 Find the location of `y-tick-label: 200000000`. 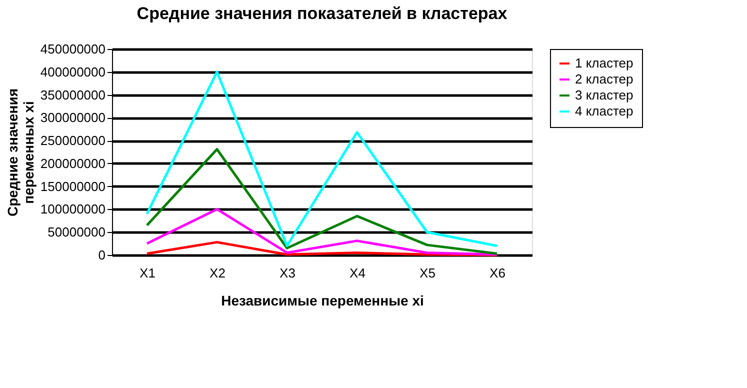

y-tick-label: 200000000 is located at coordinates (73, 163).